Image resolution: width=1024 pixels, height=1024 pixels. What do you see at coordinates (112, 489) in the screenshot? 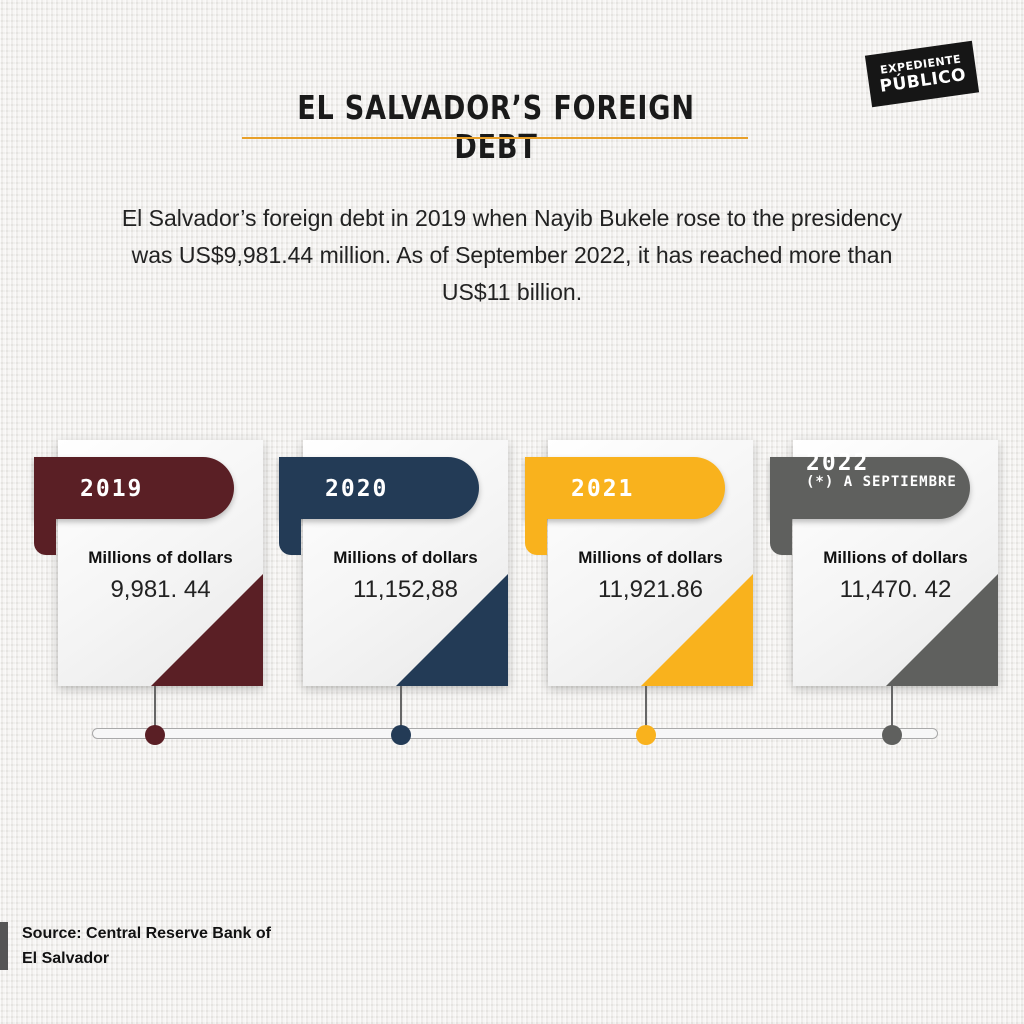
I see `year-label-2019: 2019` at bounding box center [112, 489].